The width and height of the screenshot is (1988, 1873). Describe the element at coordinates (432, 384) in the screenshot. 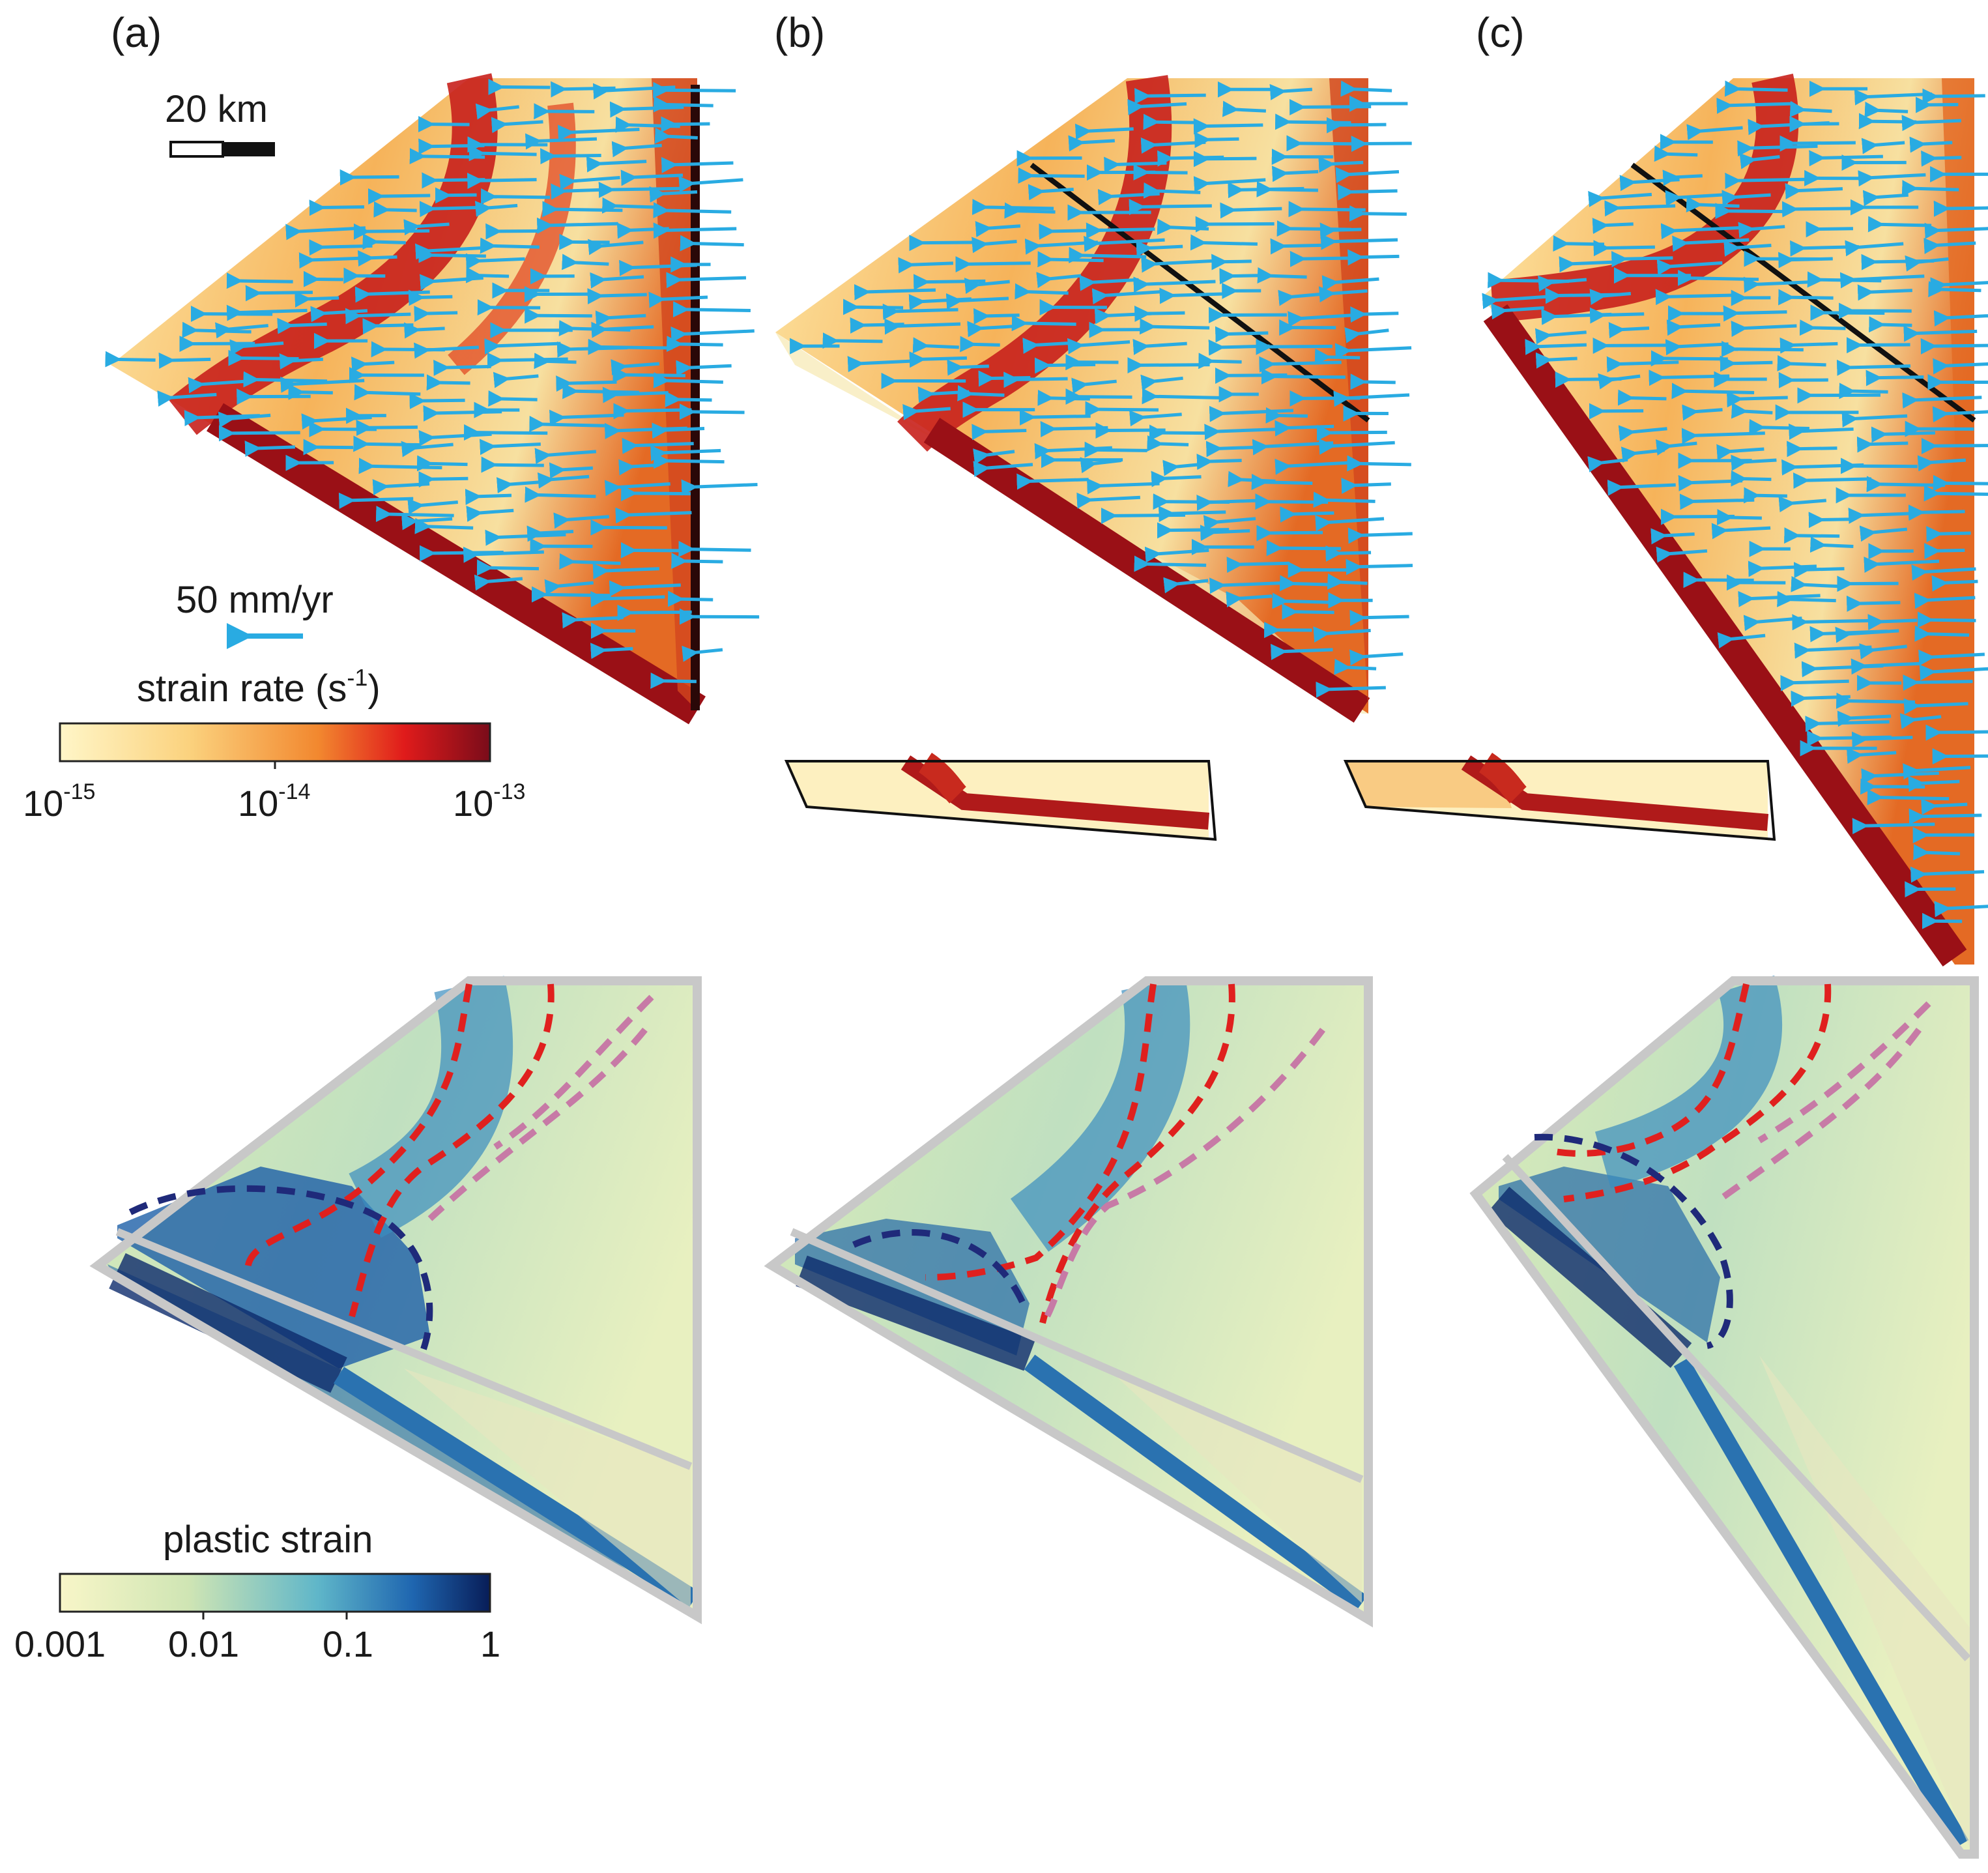

I see `velocity-arrows-a` at that location.